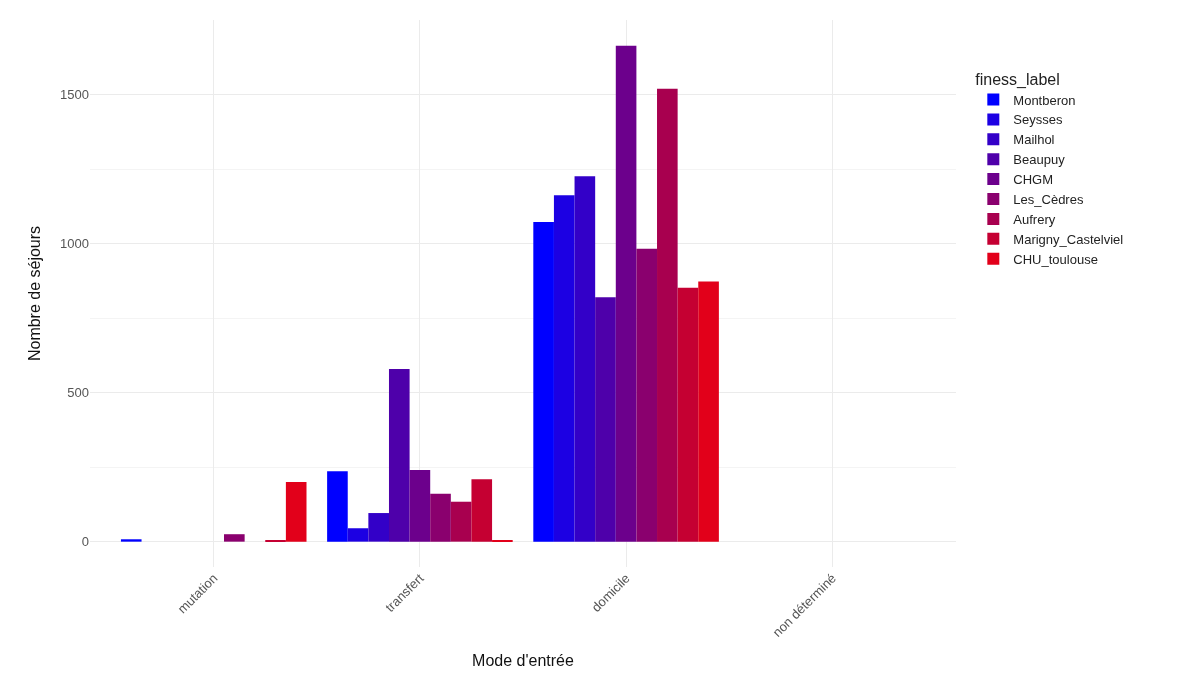 The width and height of the screenshot is (1196, 677). Describe the element at coordinates (1033, 180) in the screenshot. I see `legend-label: CHGM` at that location.